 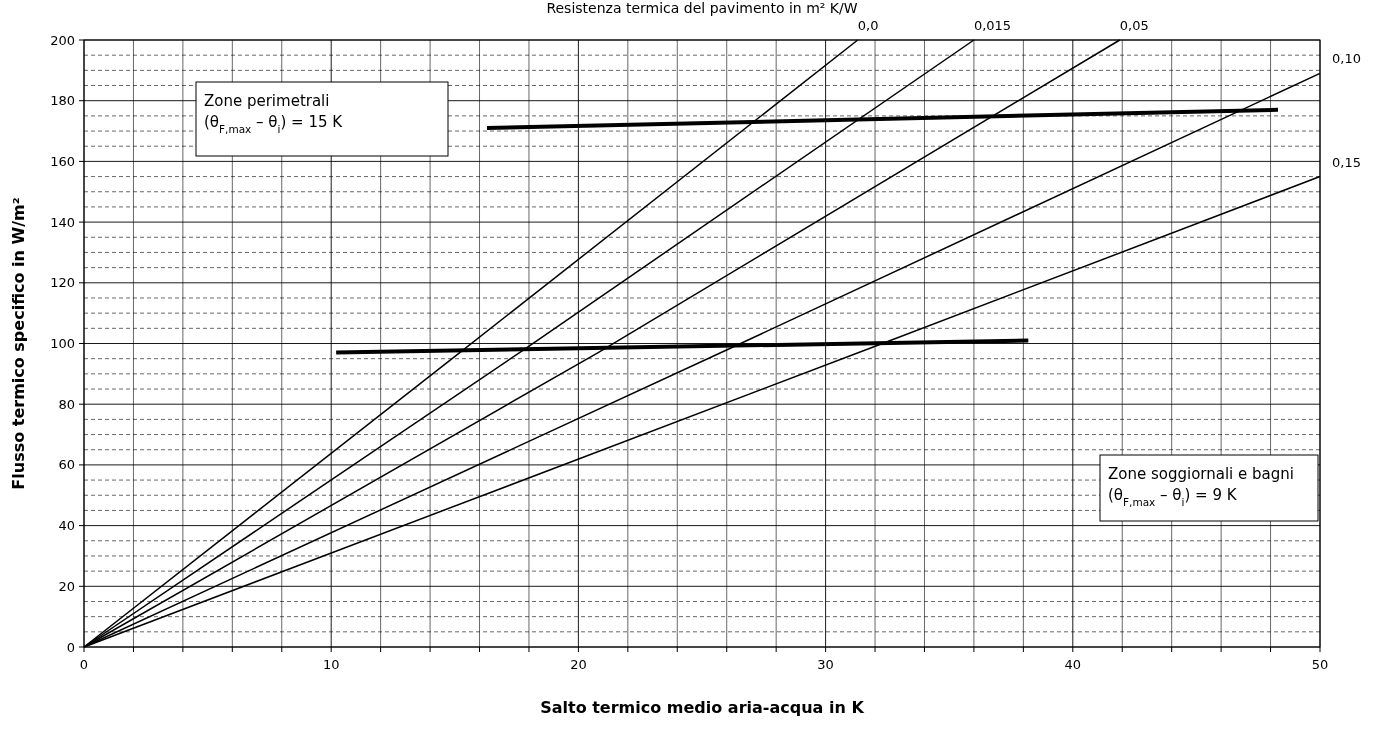 What do you see at coordinates (578, 664) in the screenshot?
I see `x-tick-label: 20` at bounding box center [578, 664].